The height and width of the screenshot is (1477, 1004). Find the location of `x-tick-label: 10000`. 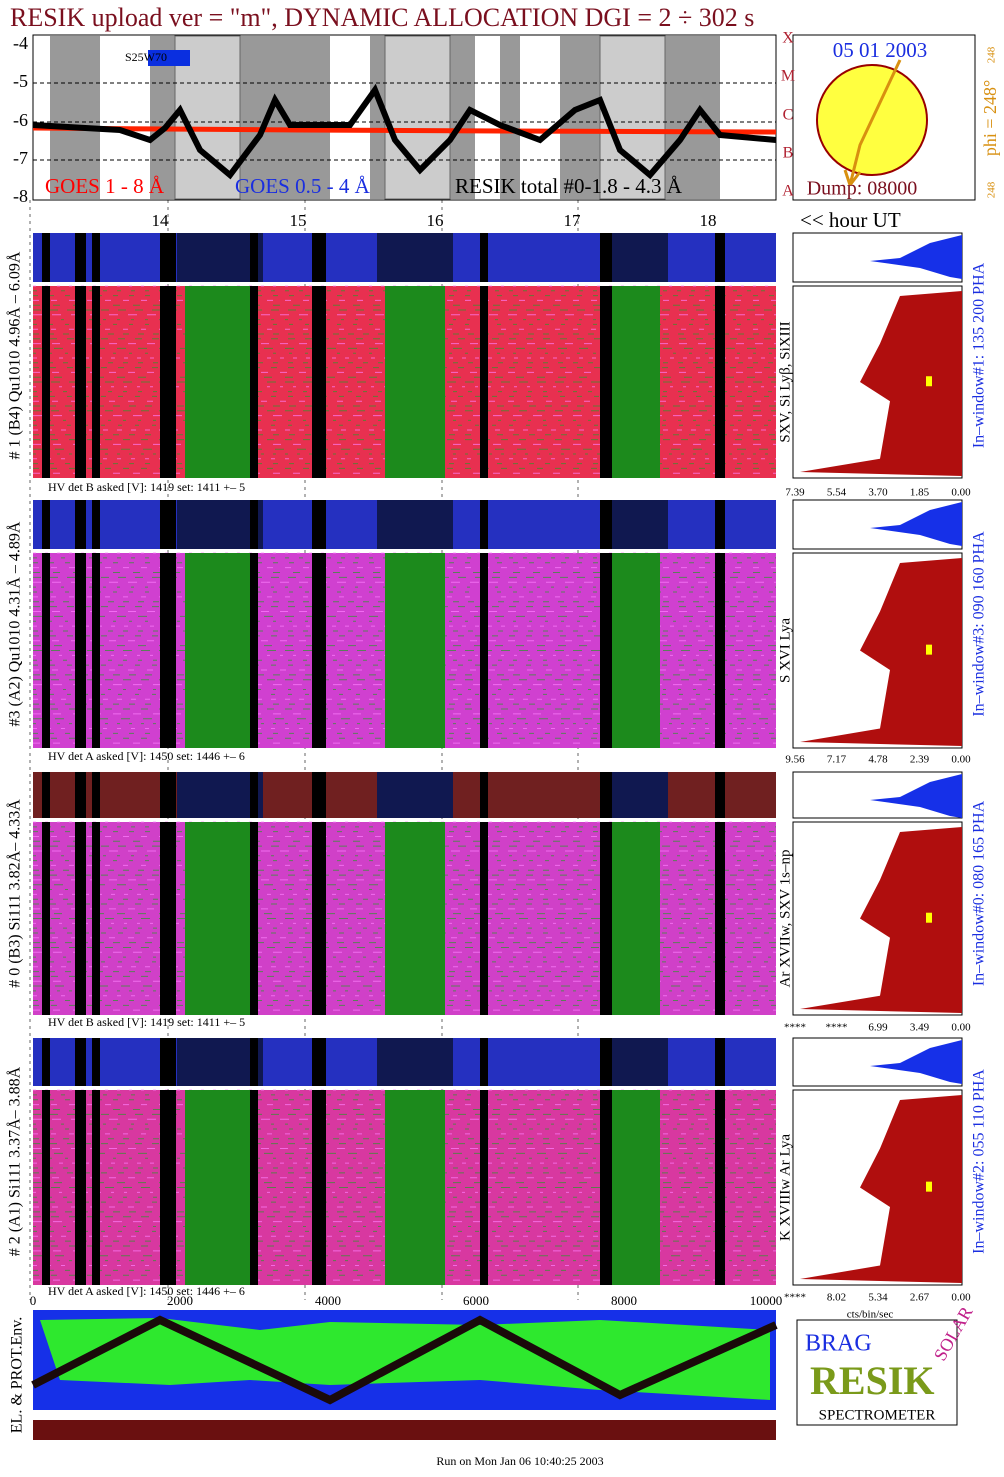

x-tick-label: 10000 is located at coordinates (766, 1300).